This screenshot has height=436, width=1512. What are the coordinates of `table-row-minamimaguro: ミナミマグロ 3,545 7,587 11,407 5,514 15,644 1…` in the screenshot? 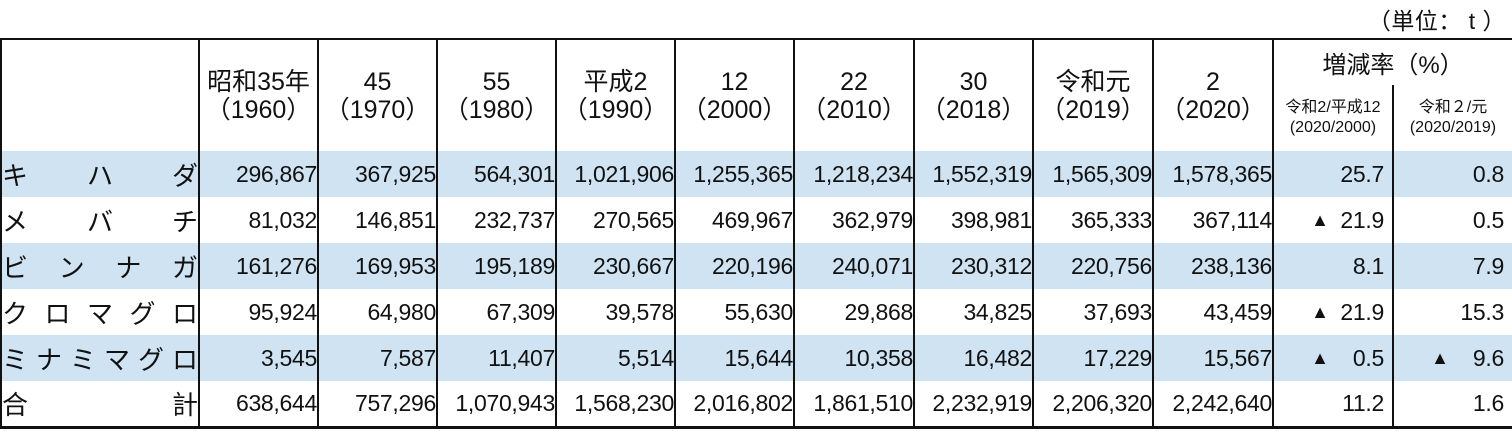 It's located at (756, 358).